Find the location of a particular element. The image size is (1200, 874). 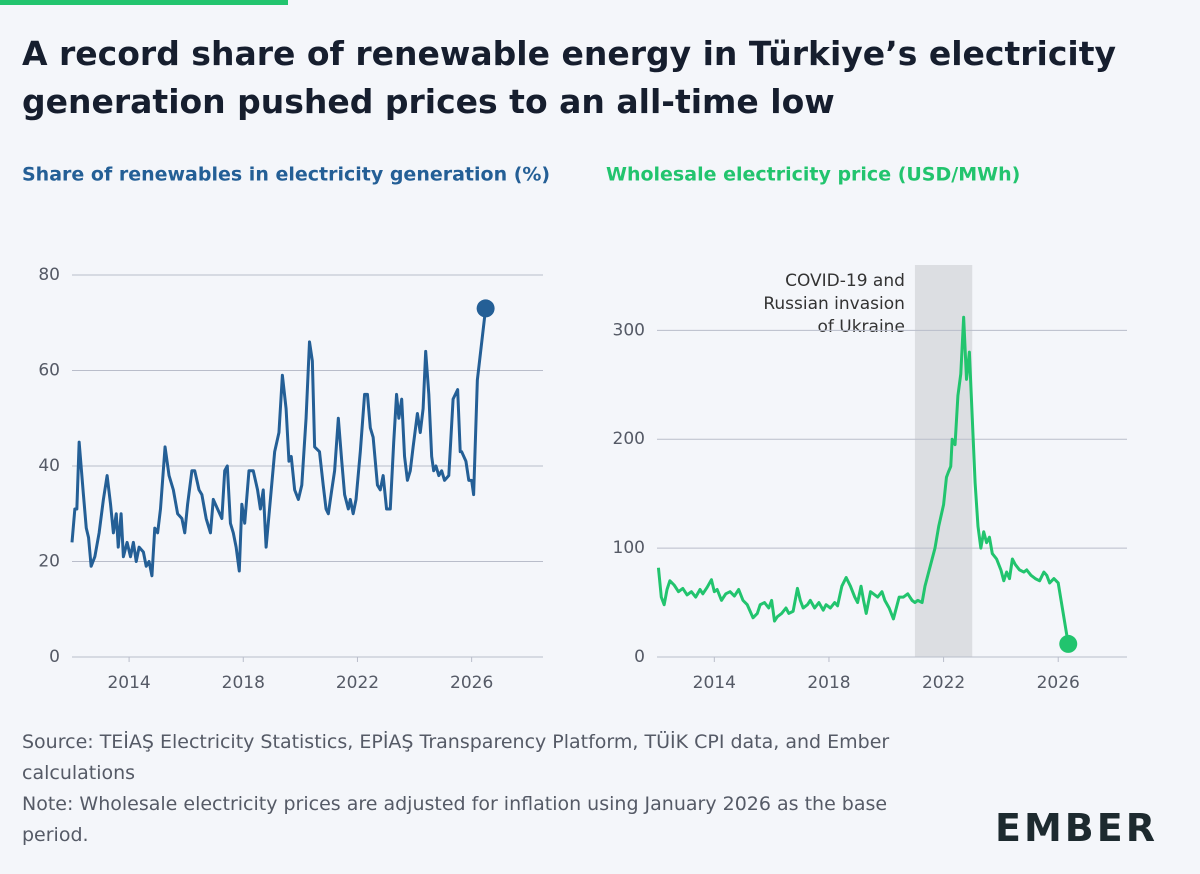

annotation: Russian invasion is located at coordinates (834, 304).